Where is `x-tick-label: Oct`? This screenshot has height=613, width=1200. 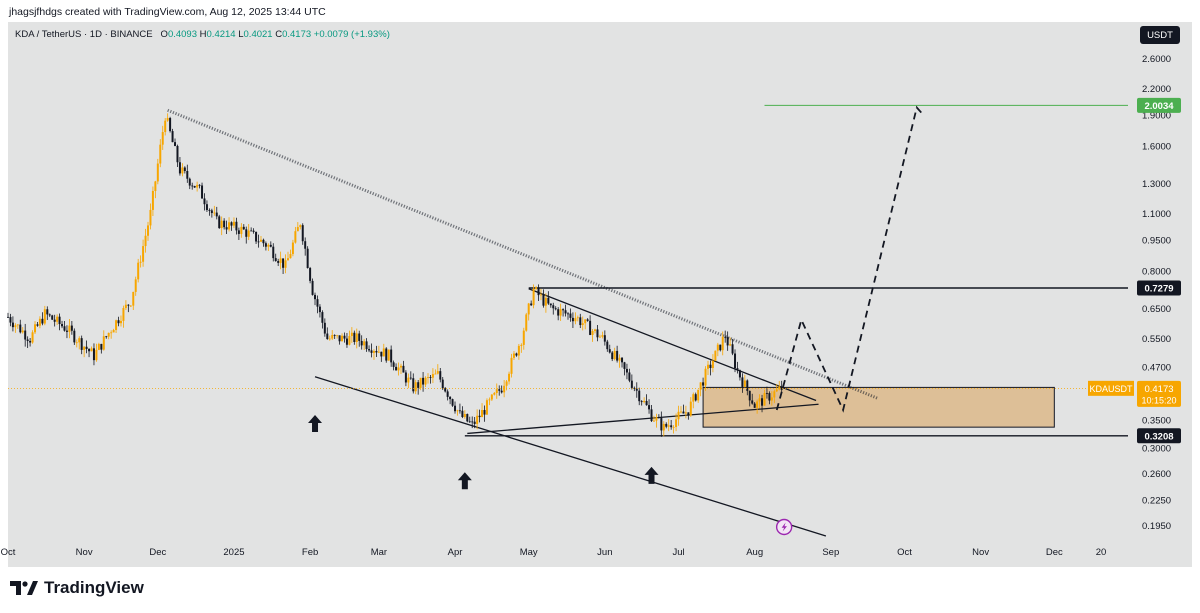 x-tick-label: Oct is located at coordinates (904, 552).